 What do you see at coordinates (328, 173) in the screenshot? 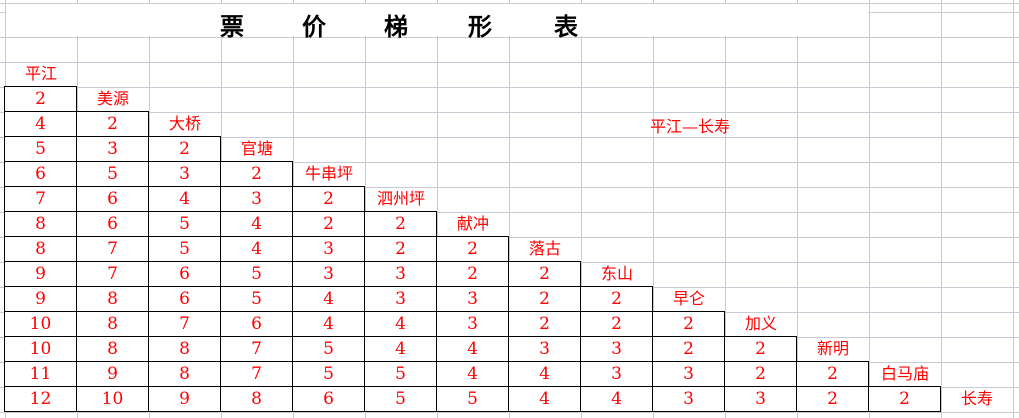
I see `station-label: 牛串坪` at bounding box center [328, 173].